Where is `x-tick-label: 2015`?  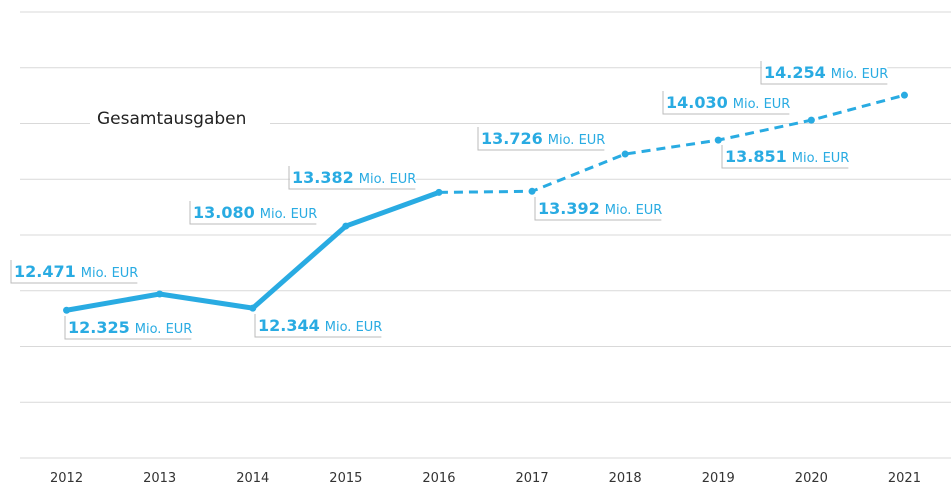 x-tick-label: 2015 is located at coordinates (345, 478).